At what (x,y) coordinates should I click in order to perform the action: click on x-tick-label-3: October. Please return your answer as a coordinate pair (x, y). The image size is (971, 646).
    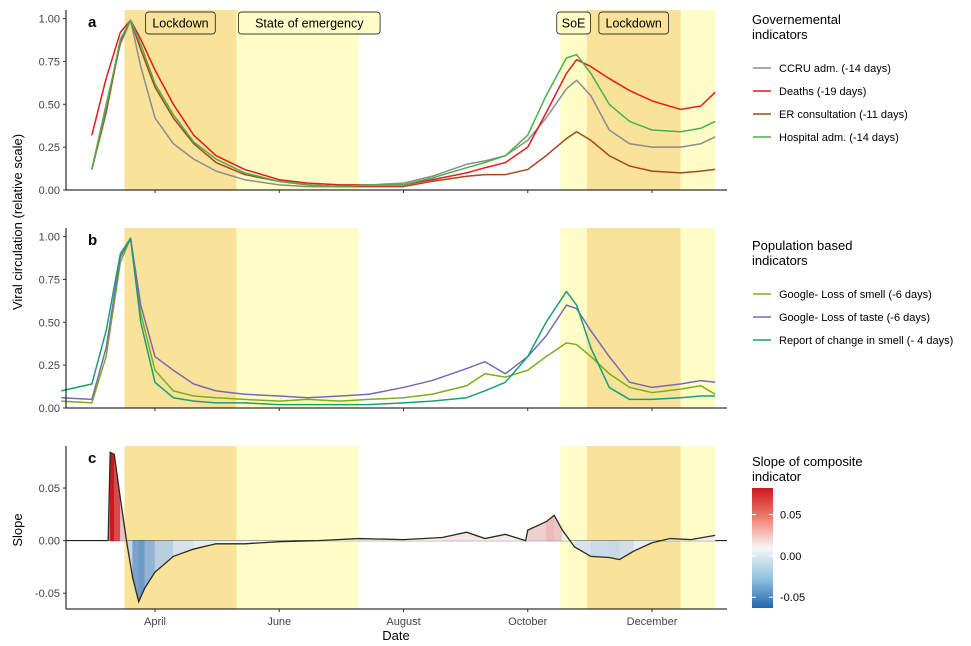
    Looking at the image, I should click on (527, 622).